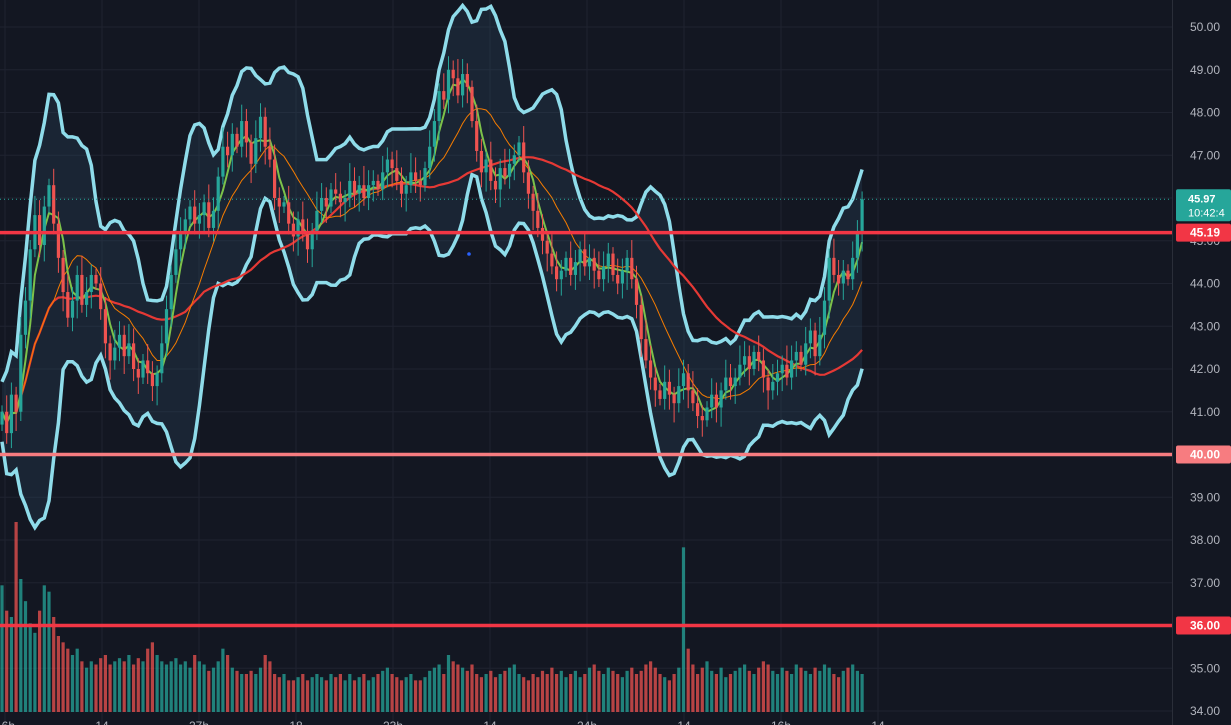 This screenshot has height=725, width=1231. Describe the element at coordinates (1205, 155) in the screenshot. I see `price-tick-label: 47.00` at that location.